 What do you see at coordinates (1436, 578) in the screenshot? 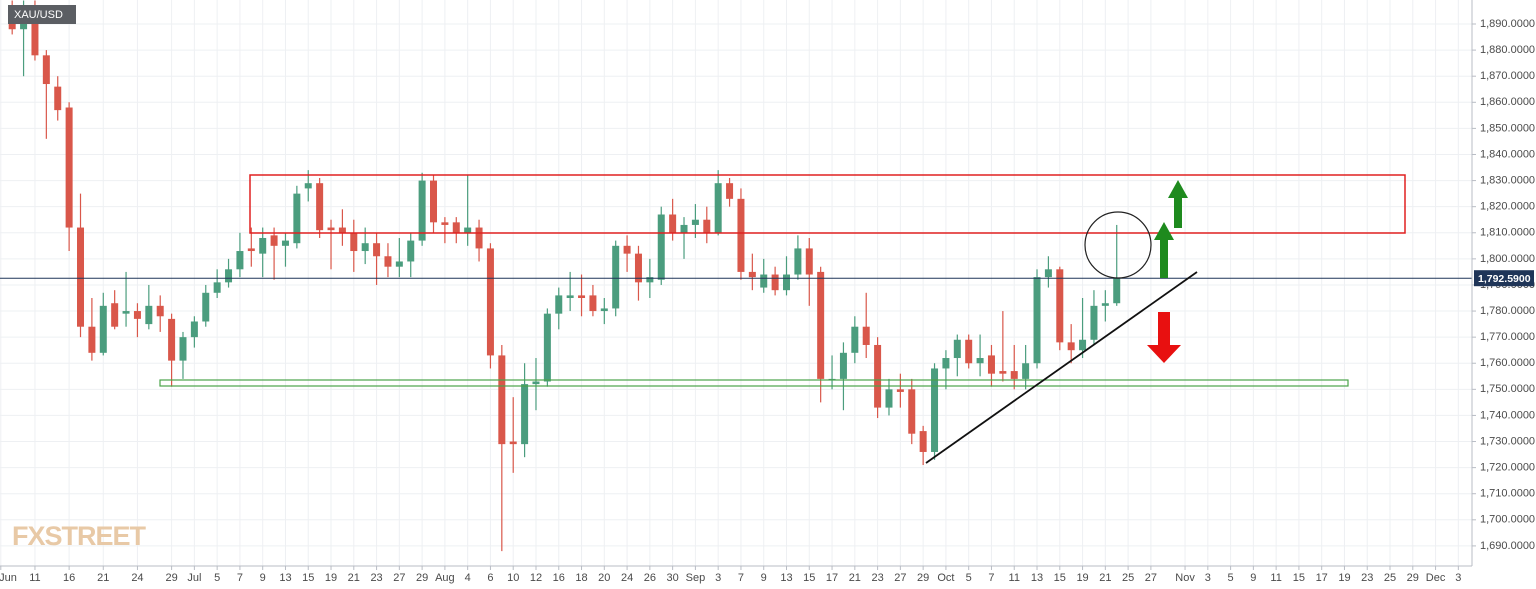
I see `x-tick-label: Dec` at bounding box center [1436, 578].